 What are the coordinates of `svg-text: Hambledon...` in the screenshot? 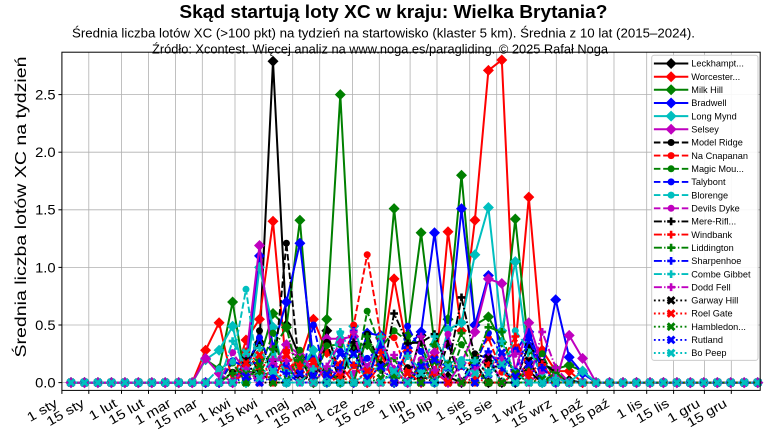 It's located at (718, 327).